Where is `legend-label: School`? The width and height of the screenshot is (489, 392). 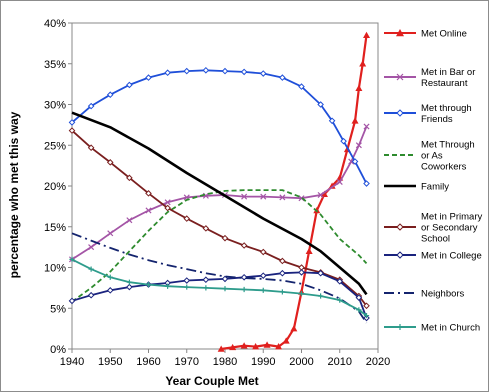 legend-label: School is located at coordinates (435, 239).